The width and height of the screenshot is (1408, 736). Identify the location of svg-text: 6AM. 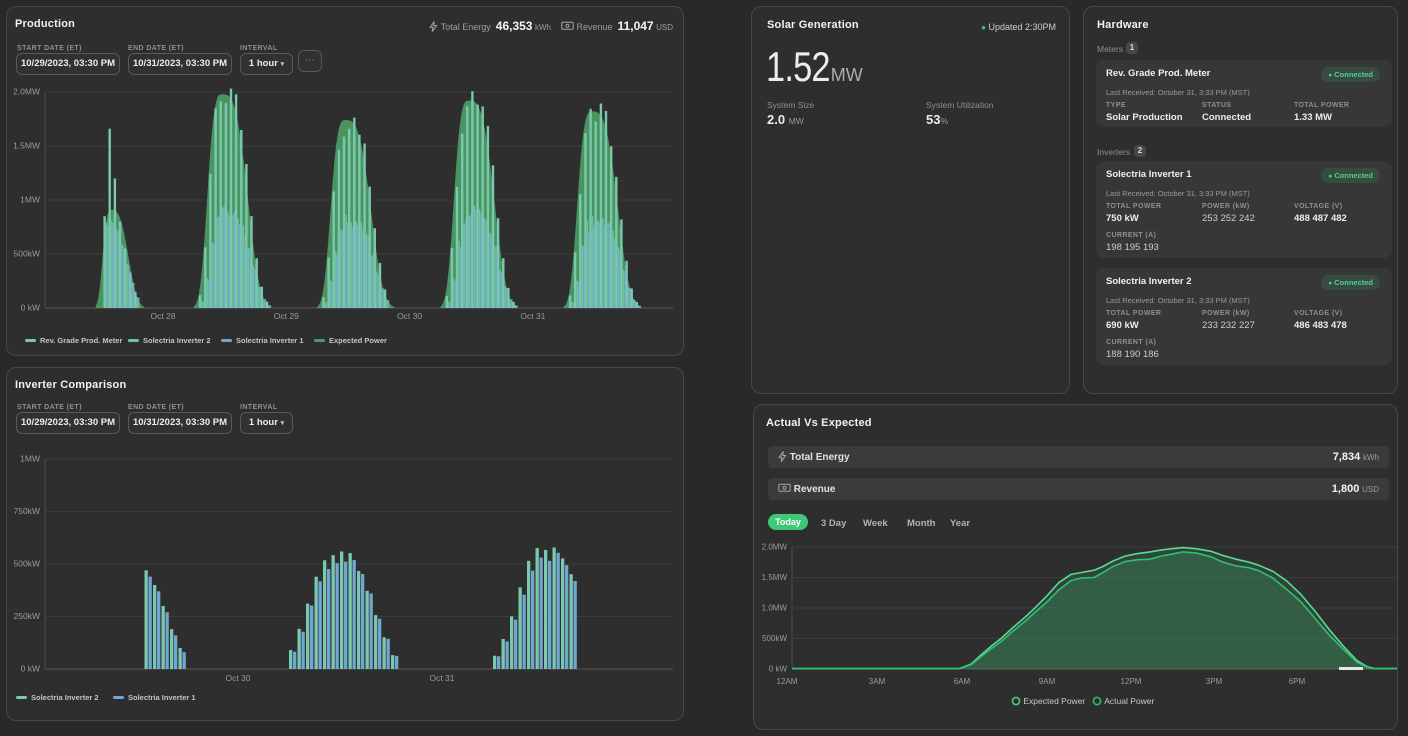
(962, 681).